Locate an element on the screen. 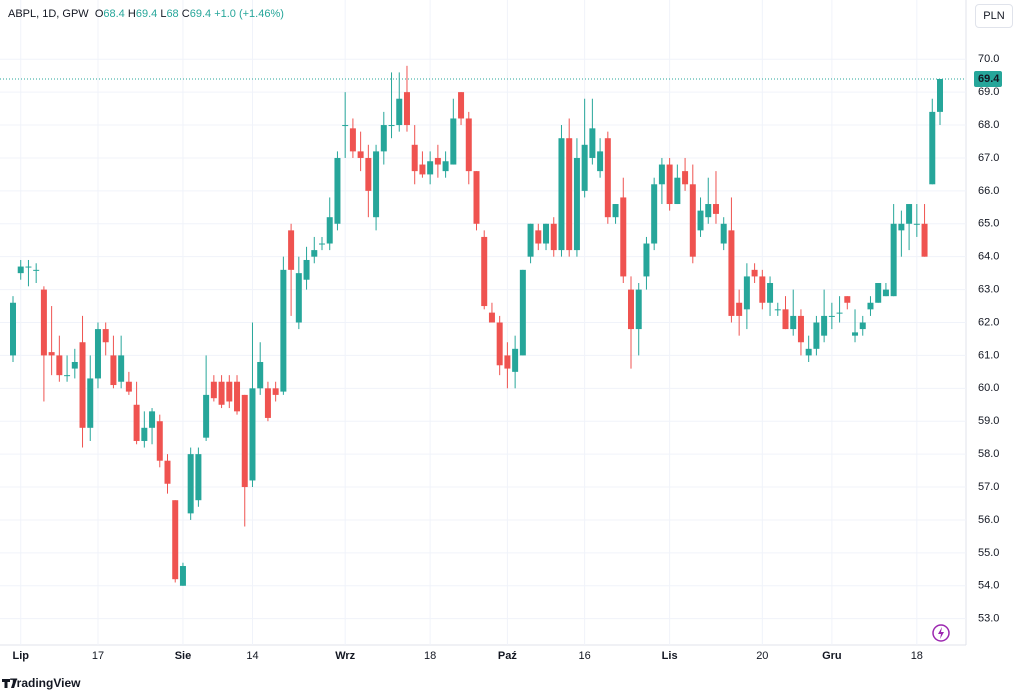 The image size is (1024, 697). y-tick-label: 67.0 is located at coordinates (988, 158).